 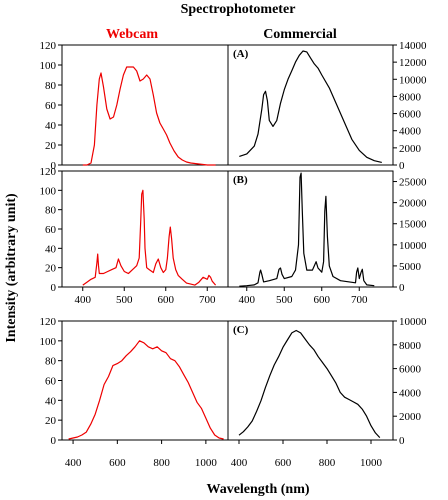 I want to click on panel-r3-left-ytick-label: 80, so click(x=51, y=362).